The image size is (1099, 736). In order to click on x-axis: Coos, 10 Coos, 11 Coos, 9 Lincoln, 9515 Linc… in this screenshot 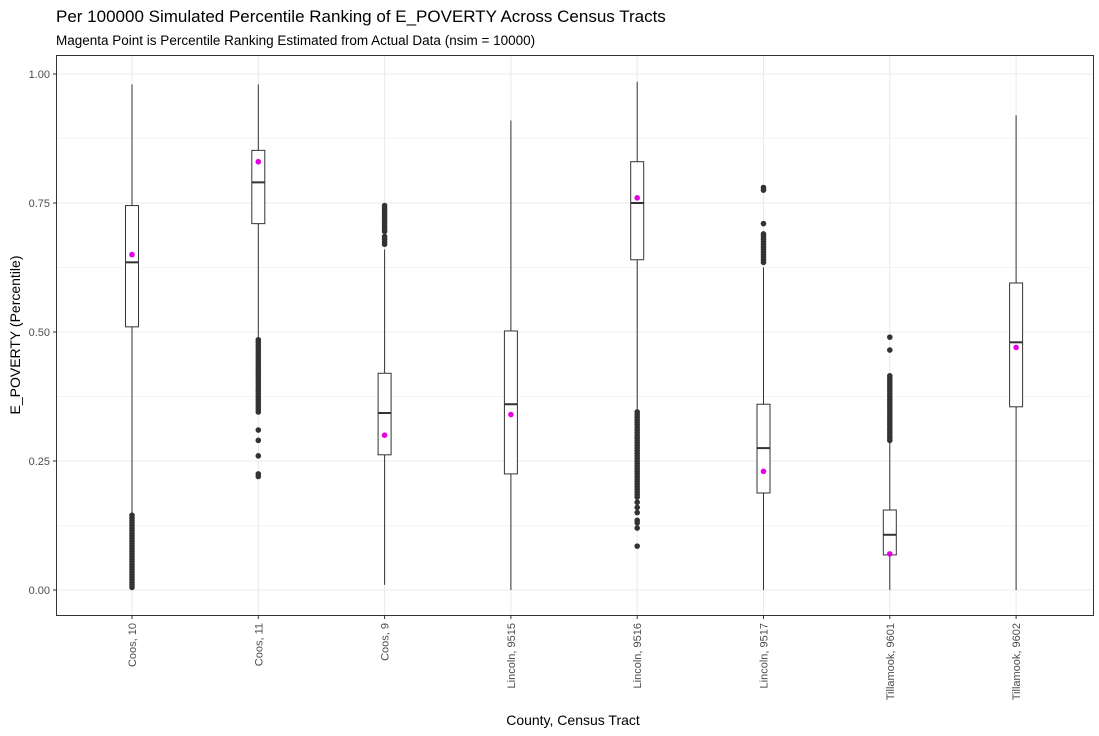, I will do `click(575, 657)`.